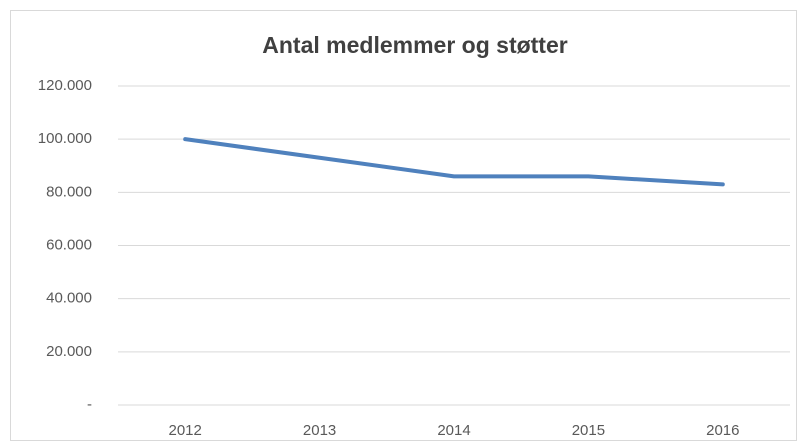 This screenshot has width=803, height=448. I want to click on y-tick-label: 40.000, so click(69, 298).